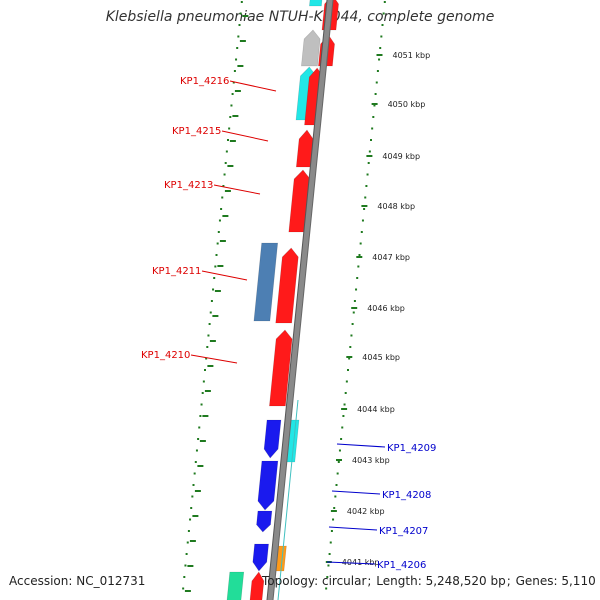 This screenshot has width=600, height=600. I want to click on backbone-track, so click(300, 300).